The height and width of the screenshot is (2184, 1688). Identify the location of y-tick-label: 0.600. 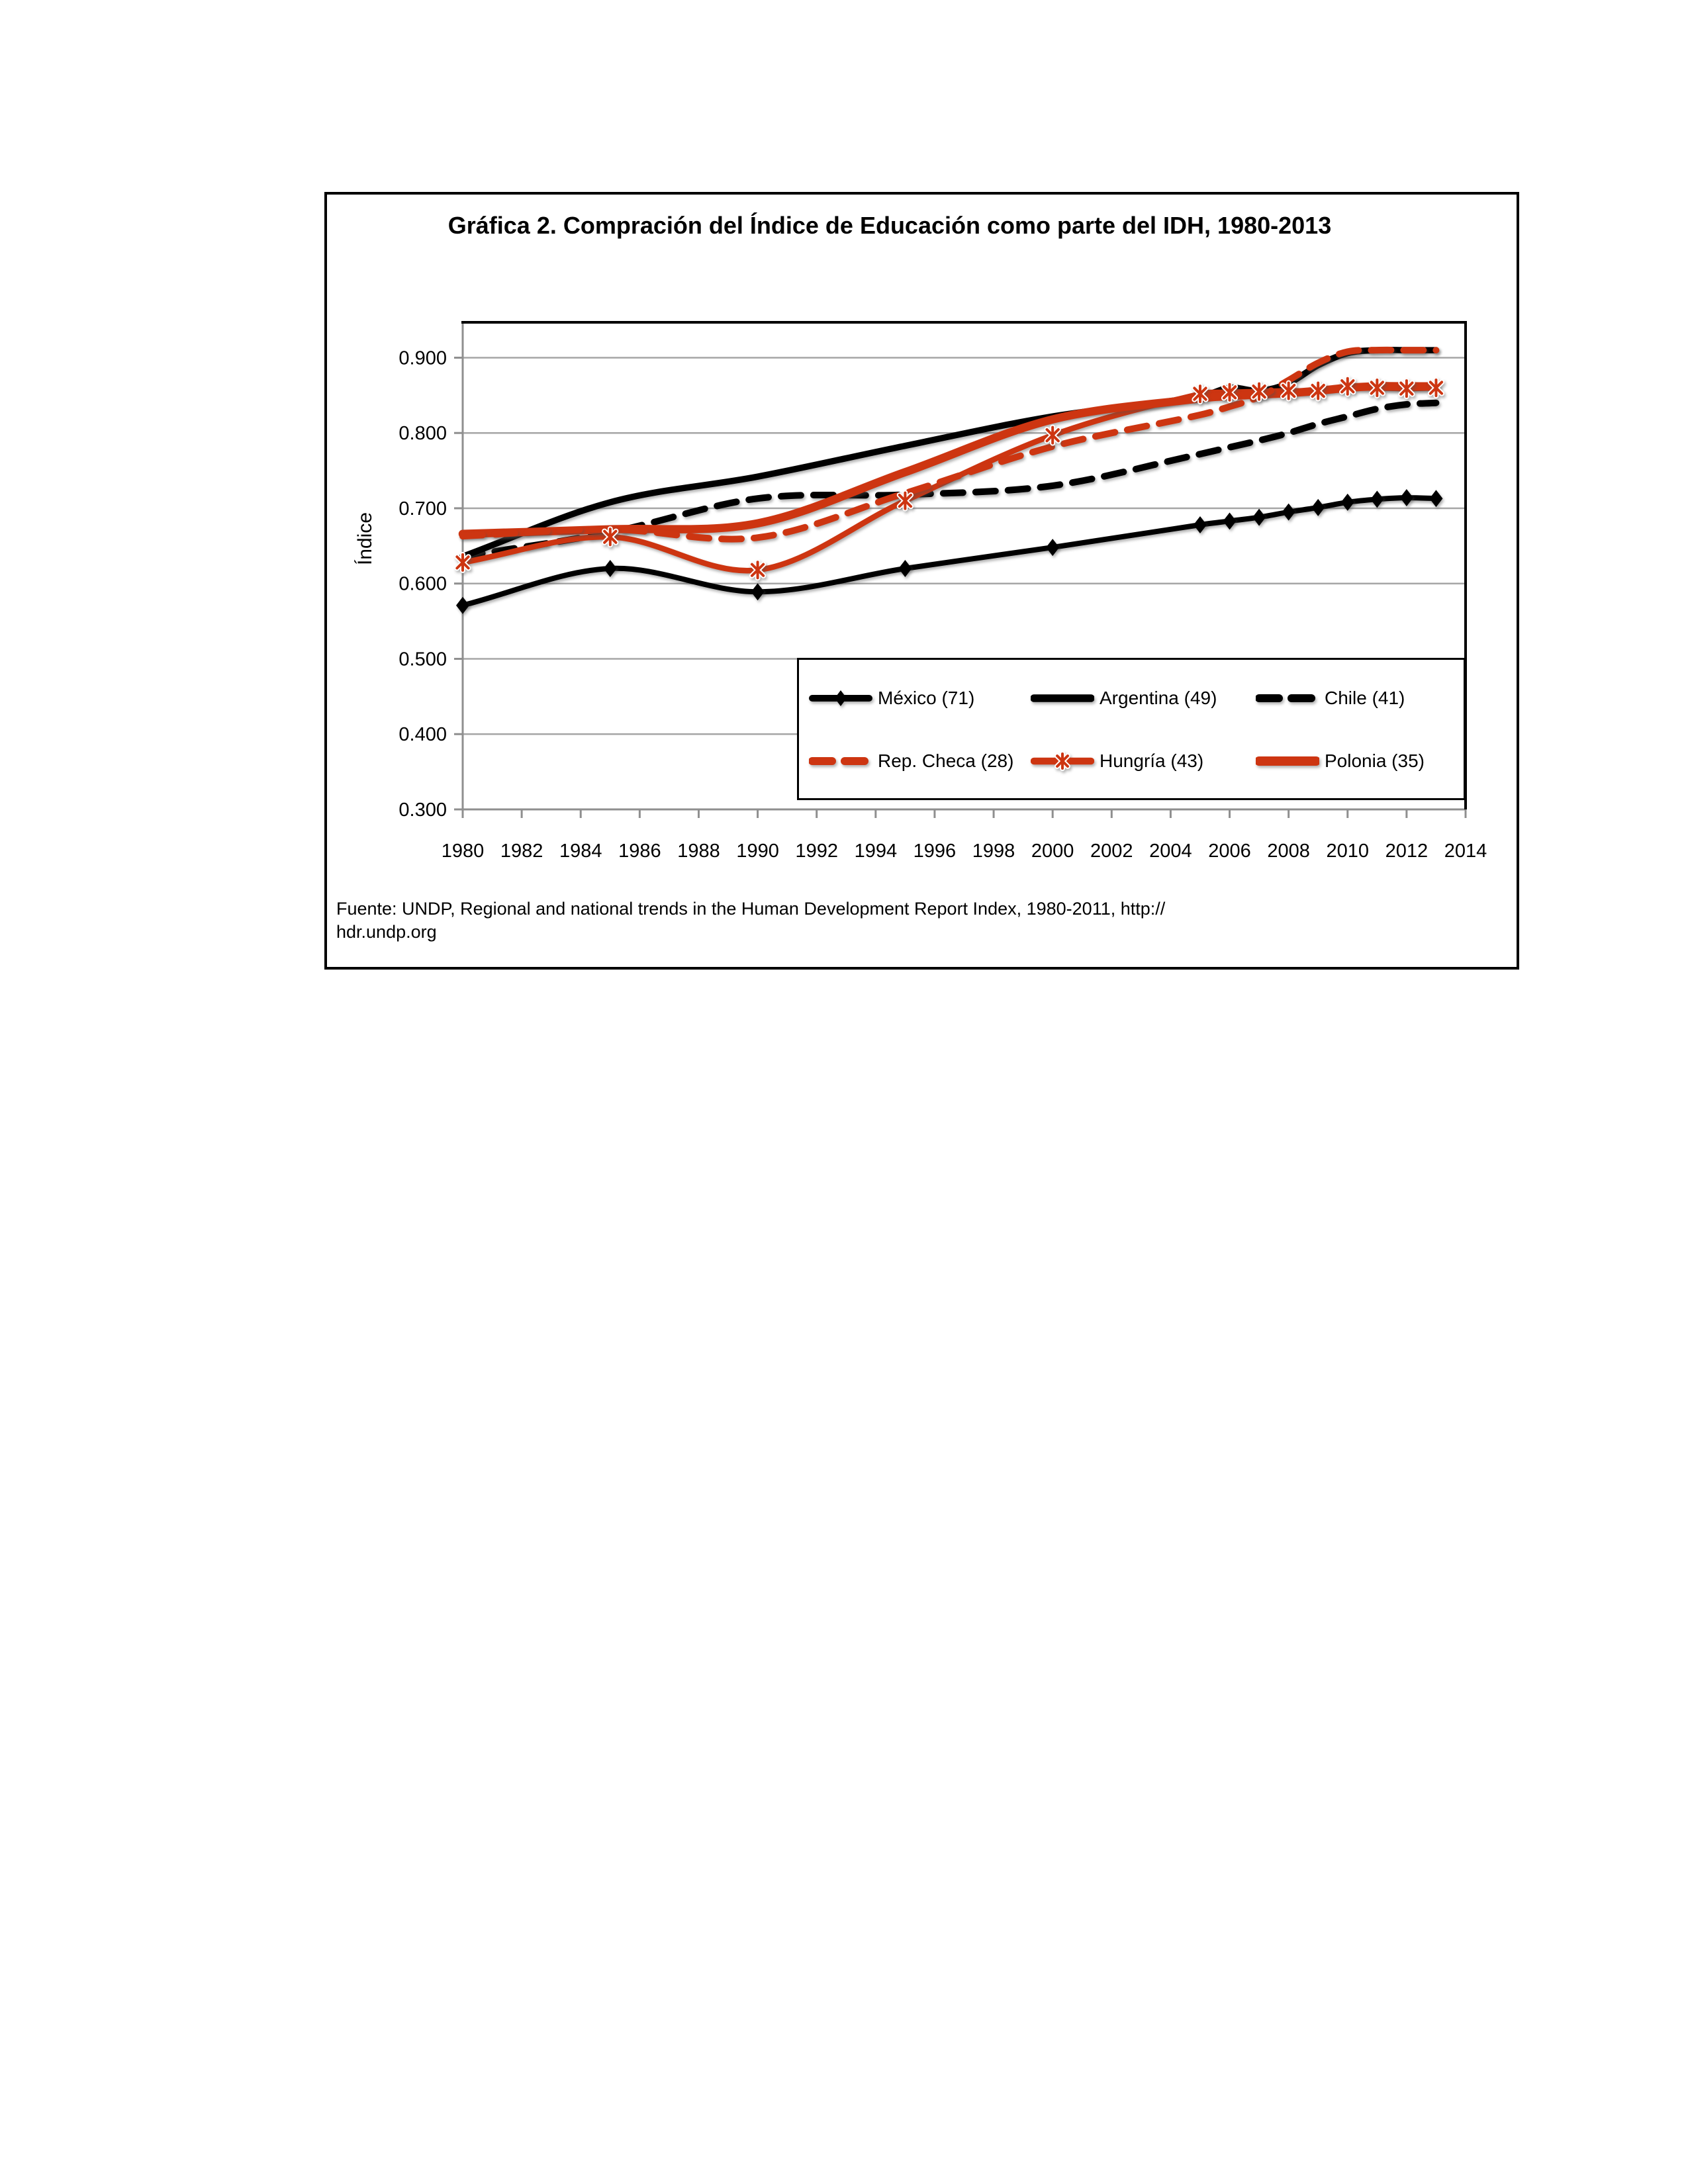
(423, 584).